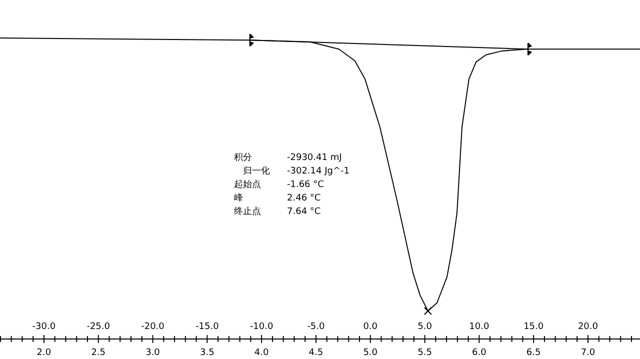 The height and width of the screenshot is (359, 640). Describe the element at coordinates (153, 327) in the screenshot. I see `x2-tick-label: -20.0` at that location.